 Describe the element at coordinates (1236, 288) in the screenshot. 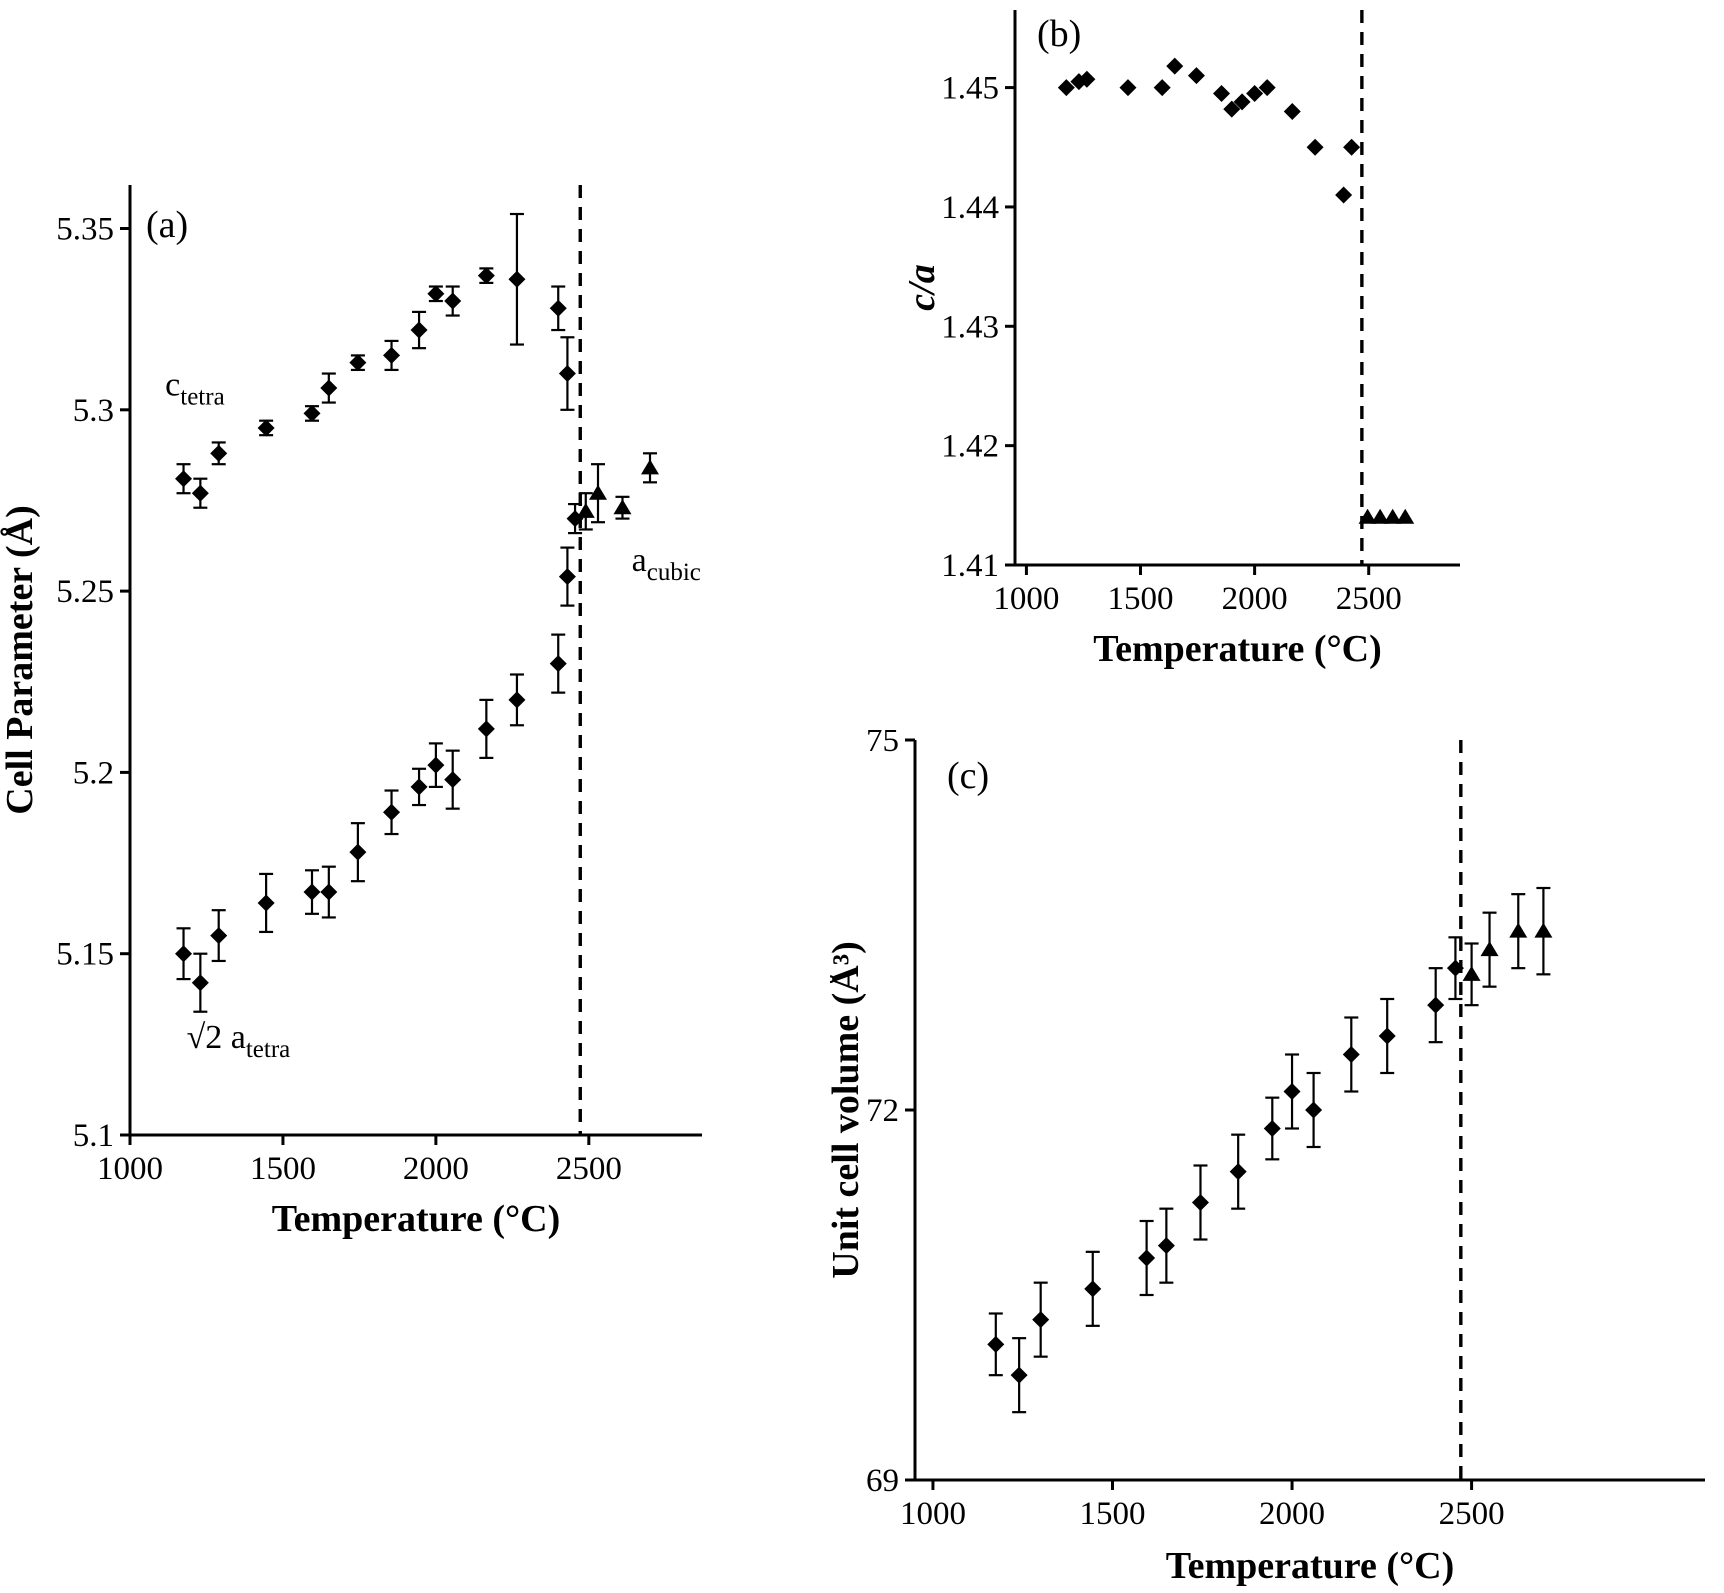

I see `axis-spines` at that location.